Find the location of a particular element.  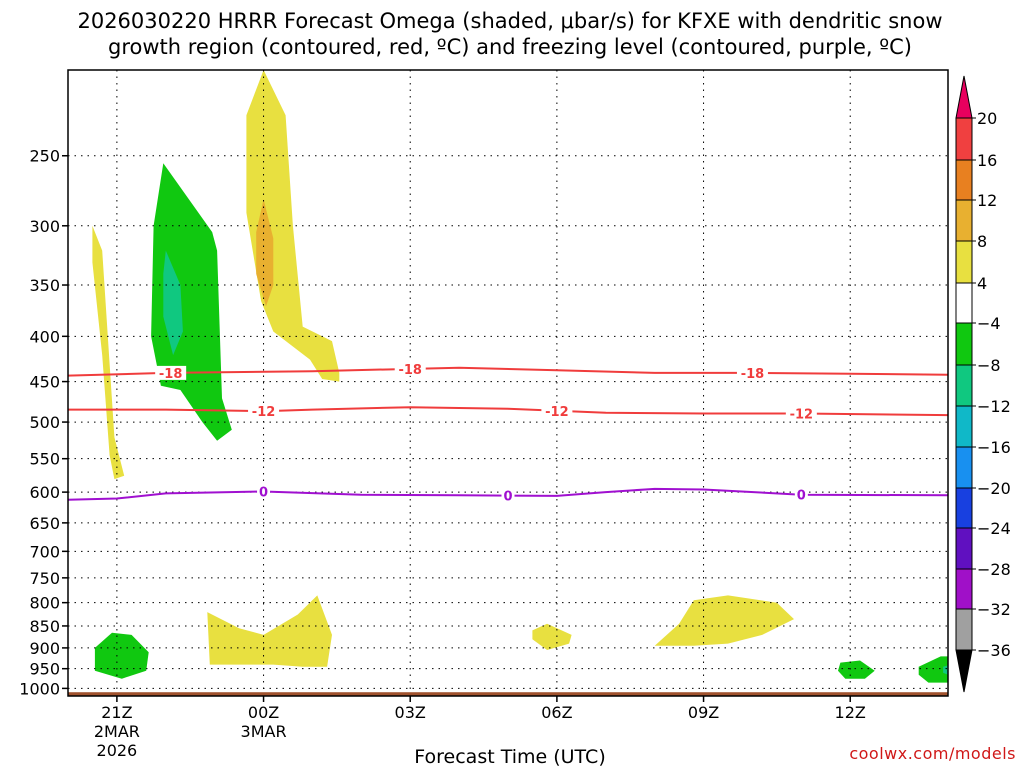

x-tick-label: 21Z is located at coordinates (116, 712).